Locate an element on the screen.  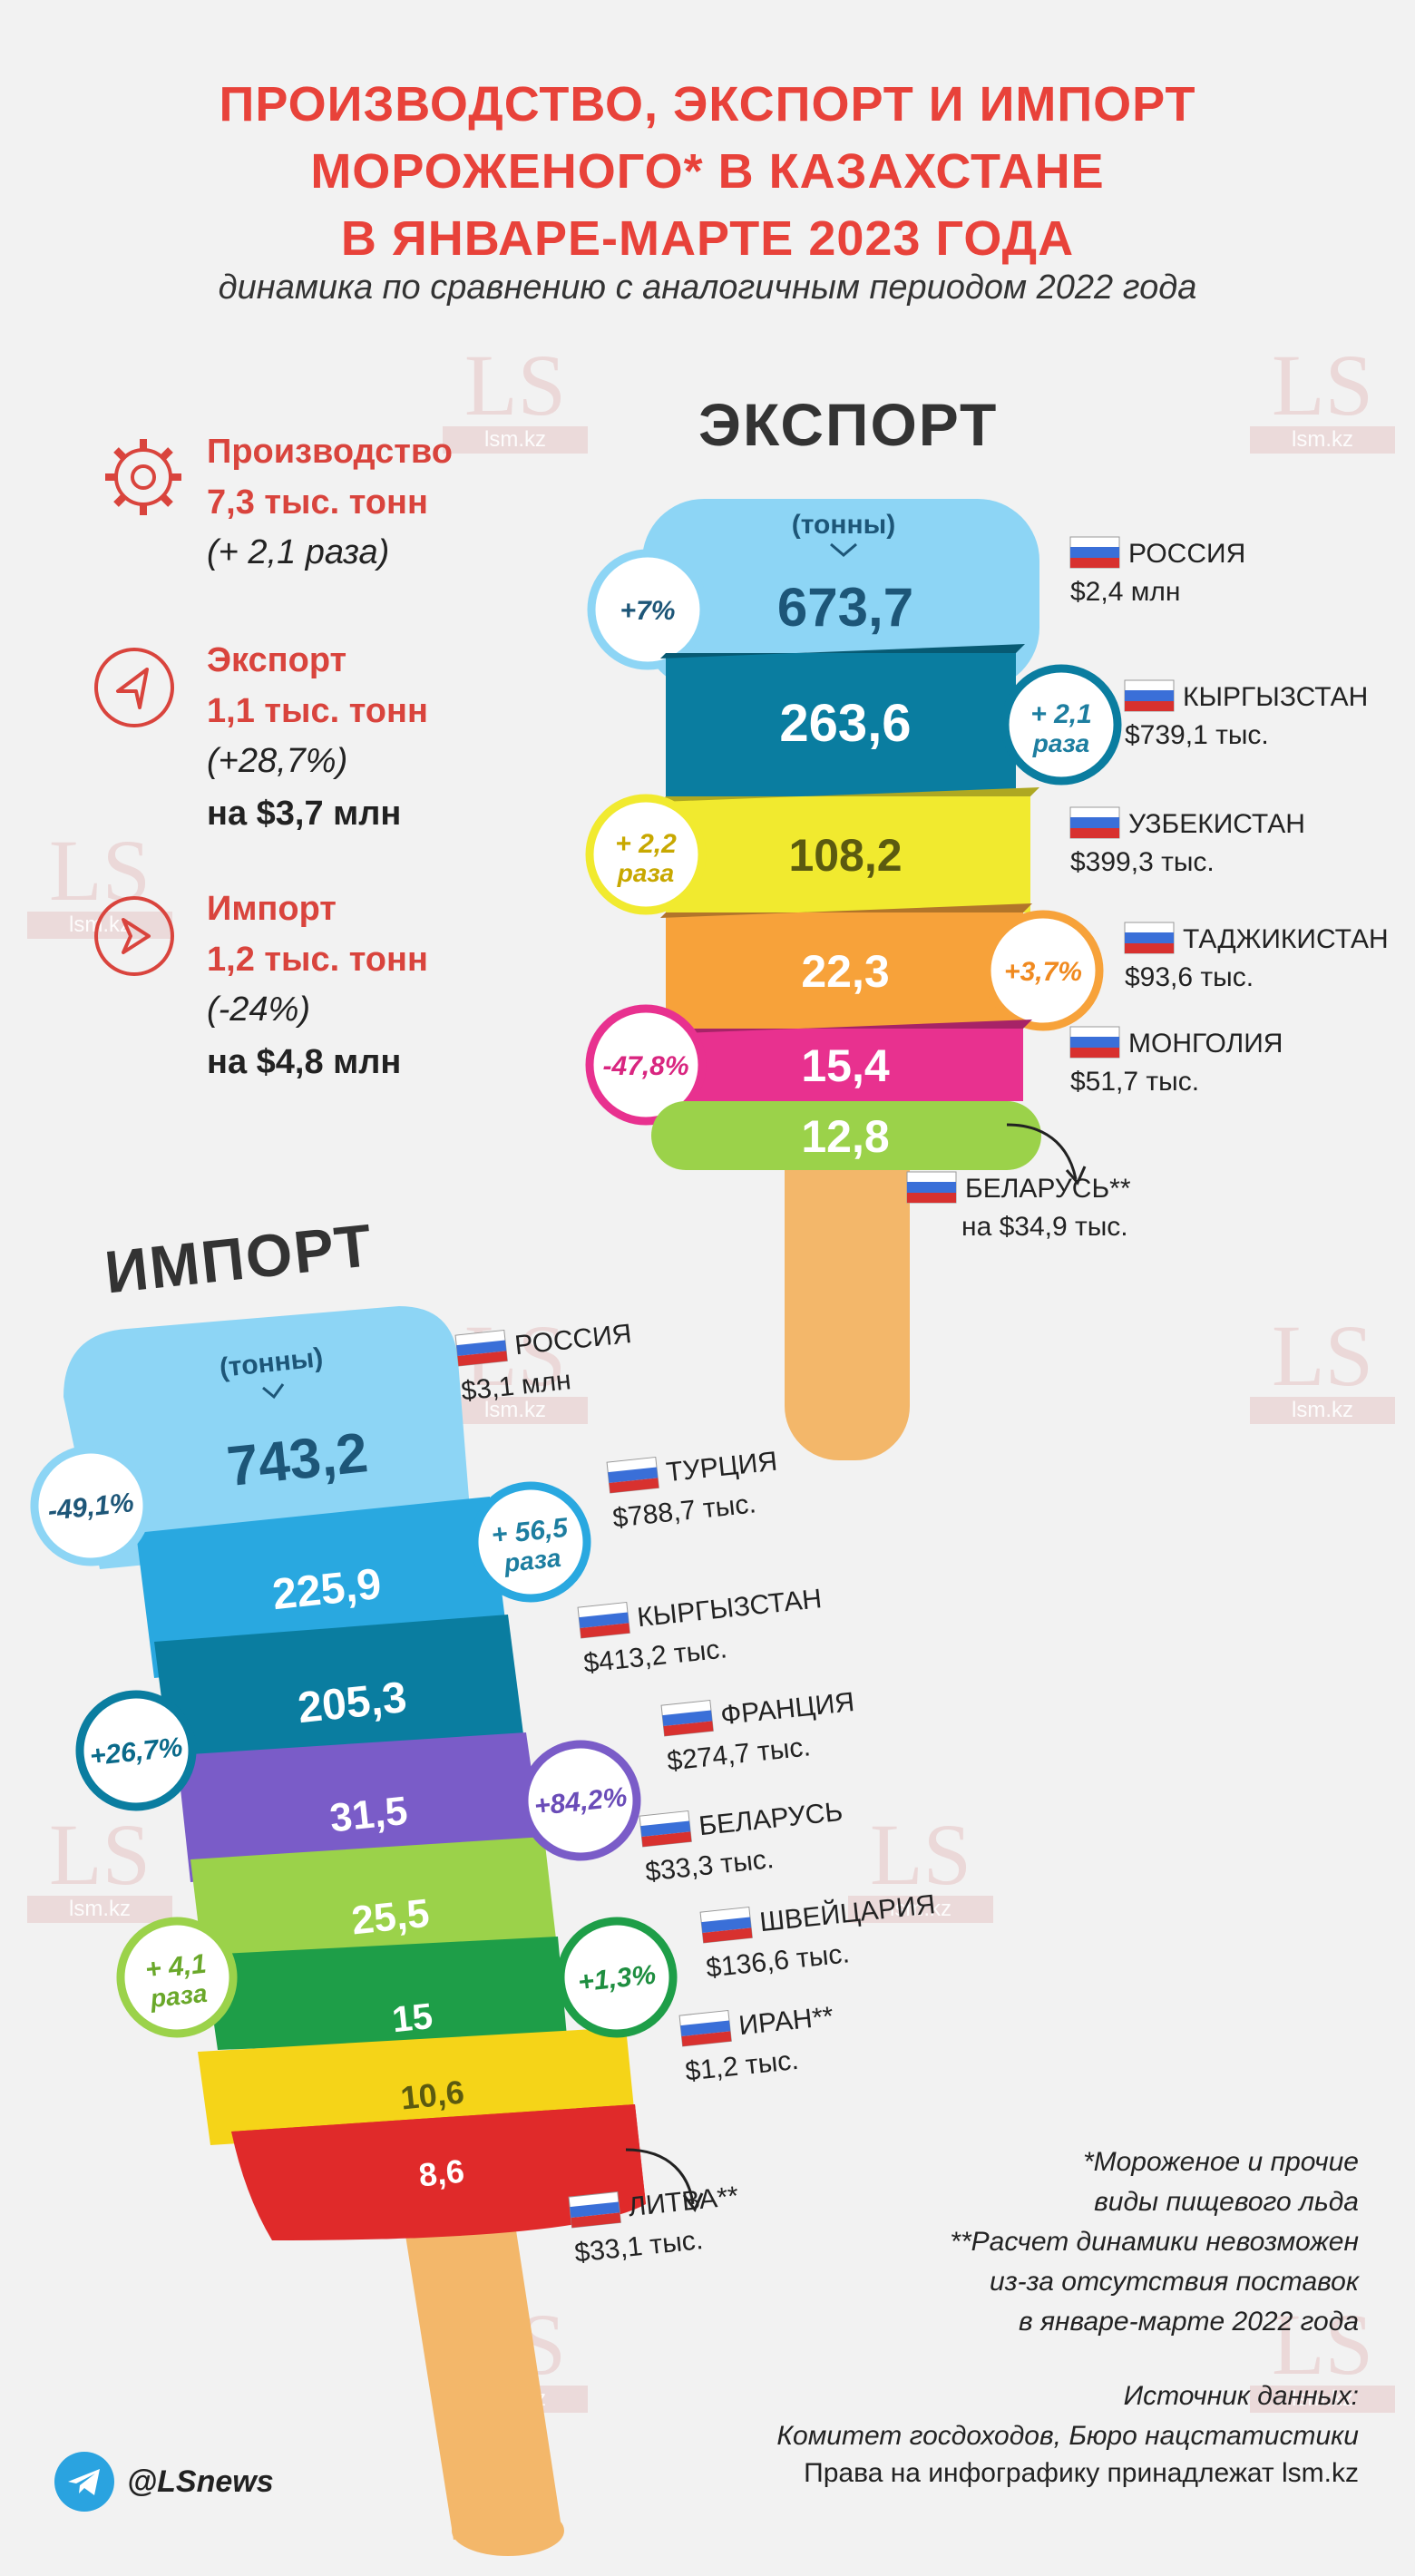
money-label: $93,6 тыс. is located at coordinates (1189, 977).